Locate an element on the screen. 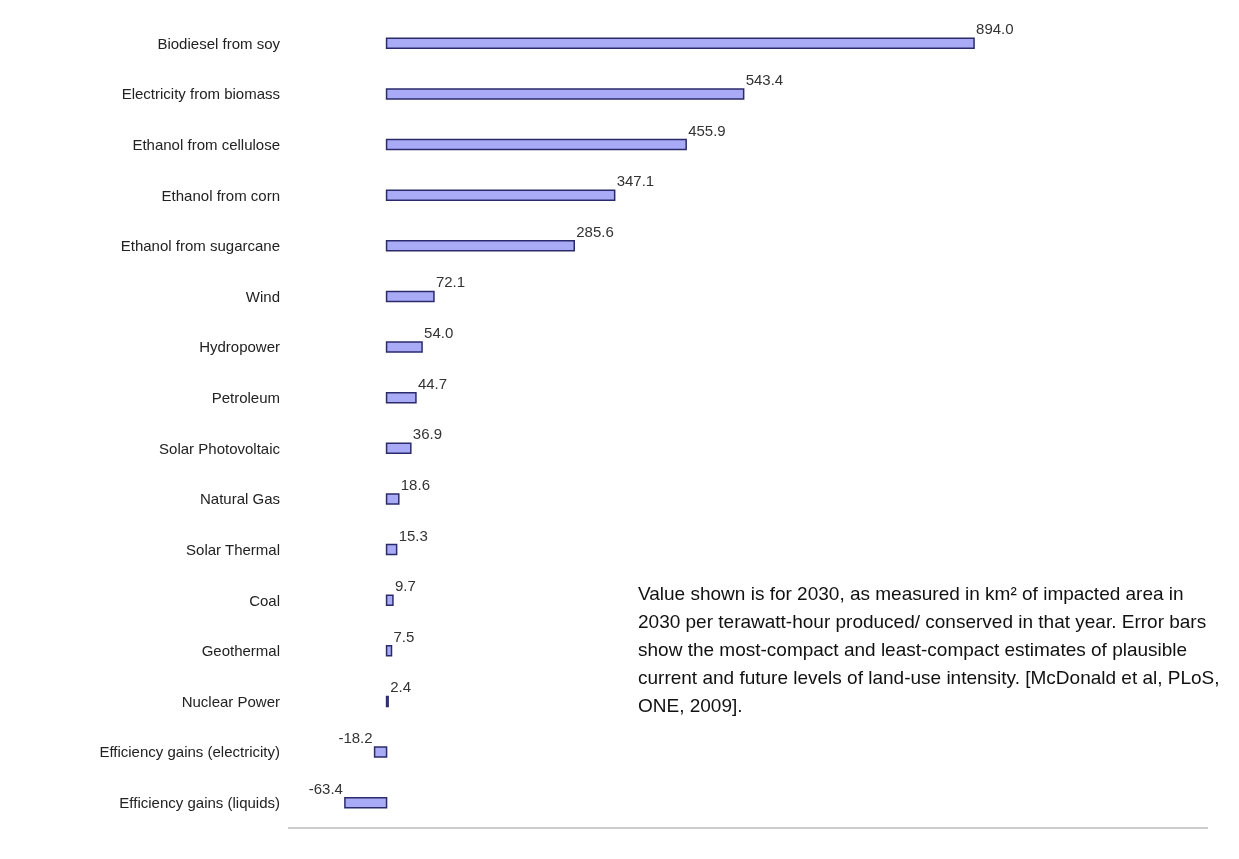  y-tick-label: Solar Thermal is located at coordinates (233, 549).